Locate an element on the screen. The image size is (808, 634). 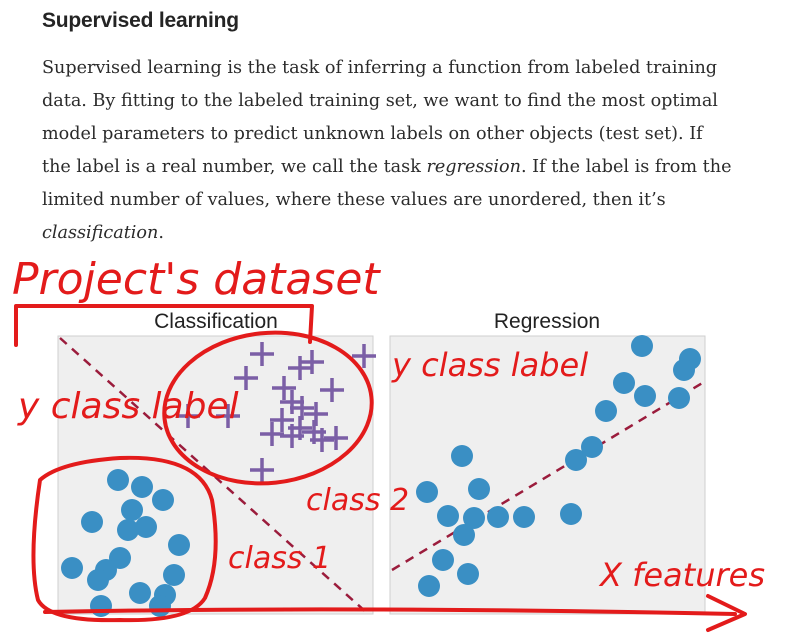
x-axis-arrow-head is located at coordinates (726, 613).